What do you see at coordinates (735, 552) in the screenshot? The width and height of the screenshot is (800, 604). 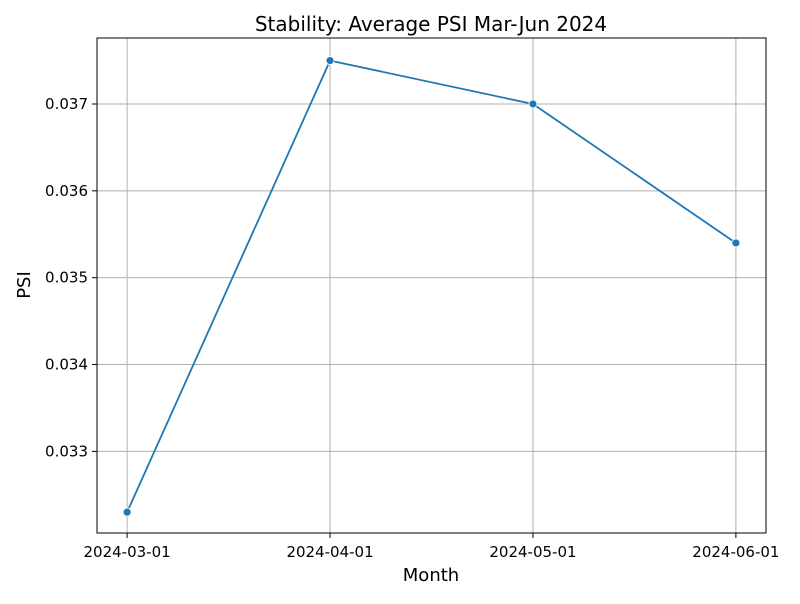 I see `x-tick-label: 2024-06-01` at bounding box center [735, 552].